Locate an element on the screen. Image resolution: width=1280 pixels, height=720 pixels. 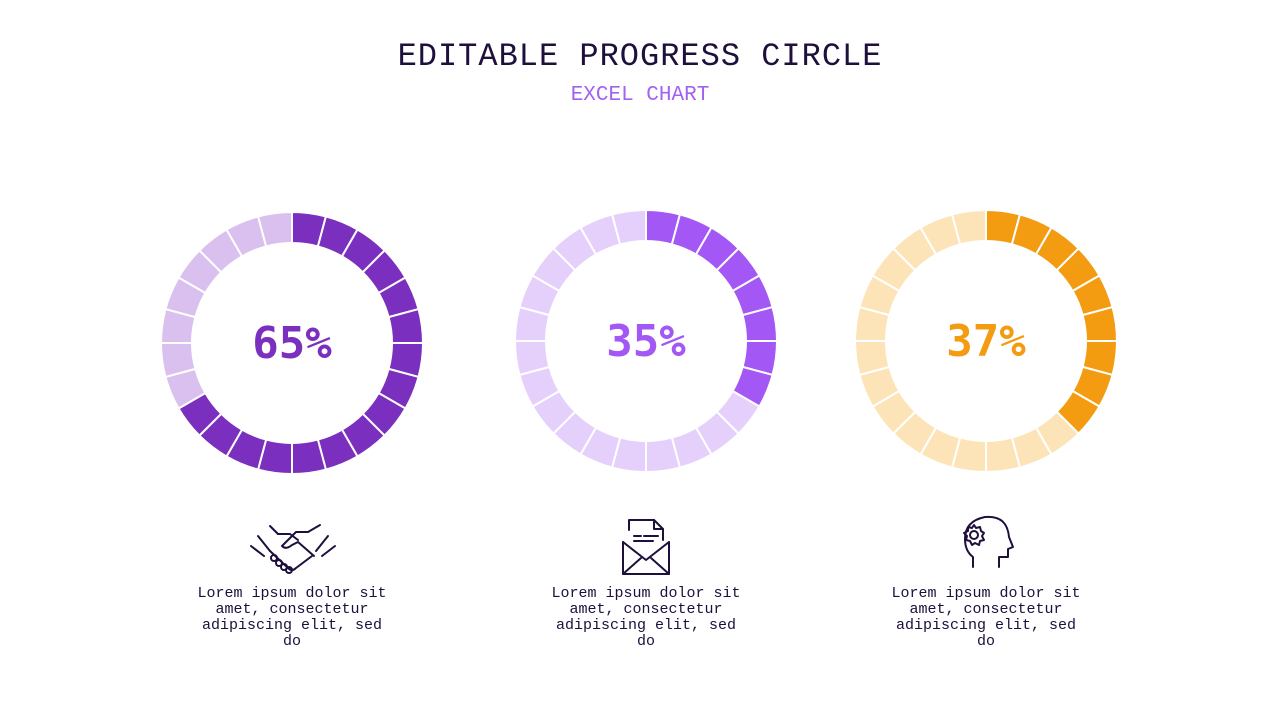
progress-percent-3: 37% is located at coordinates (986, 341).